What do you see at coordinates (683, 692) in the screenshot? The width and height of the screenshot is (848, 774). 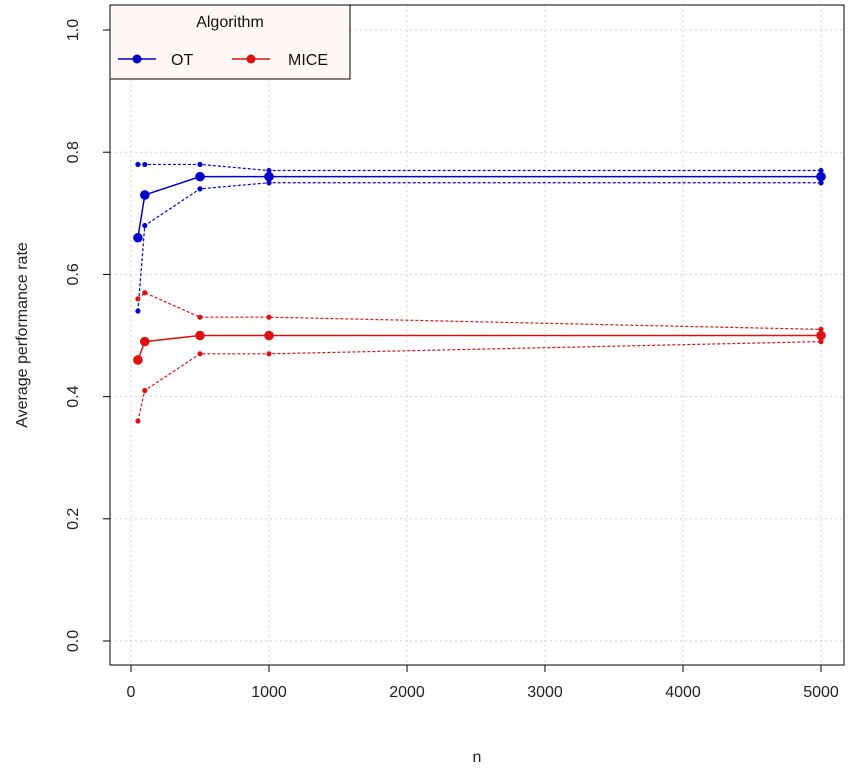 I see `x-tick-label: 4000` at bounding box center [683, 692].